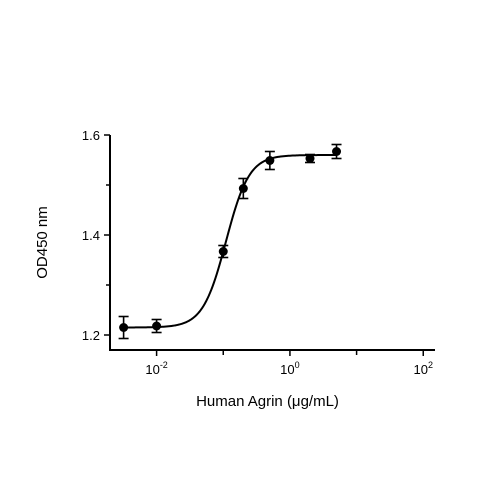 The image size is (500, 500). Describe the element at coordinates (164, 365) in the screenshot. I see `x-tick-exponent: -2` at that location.